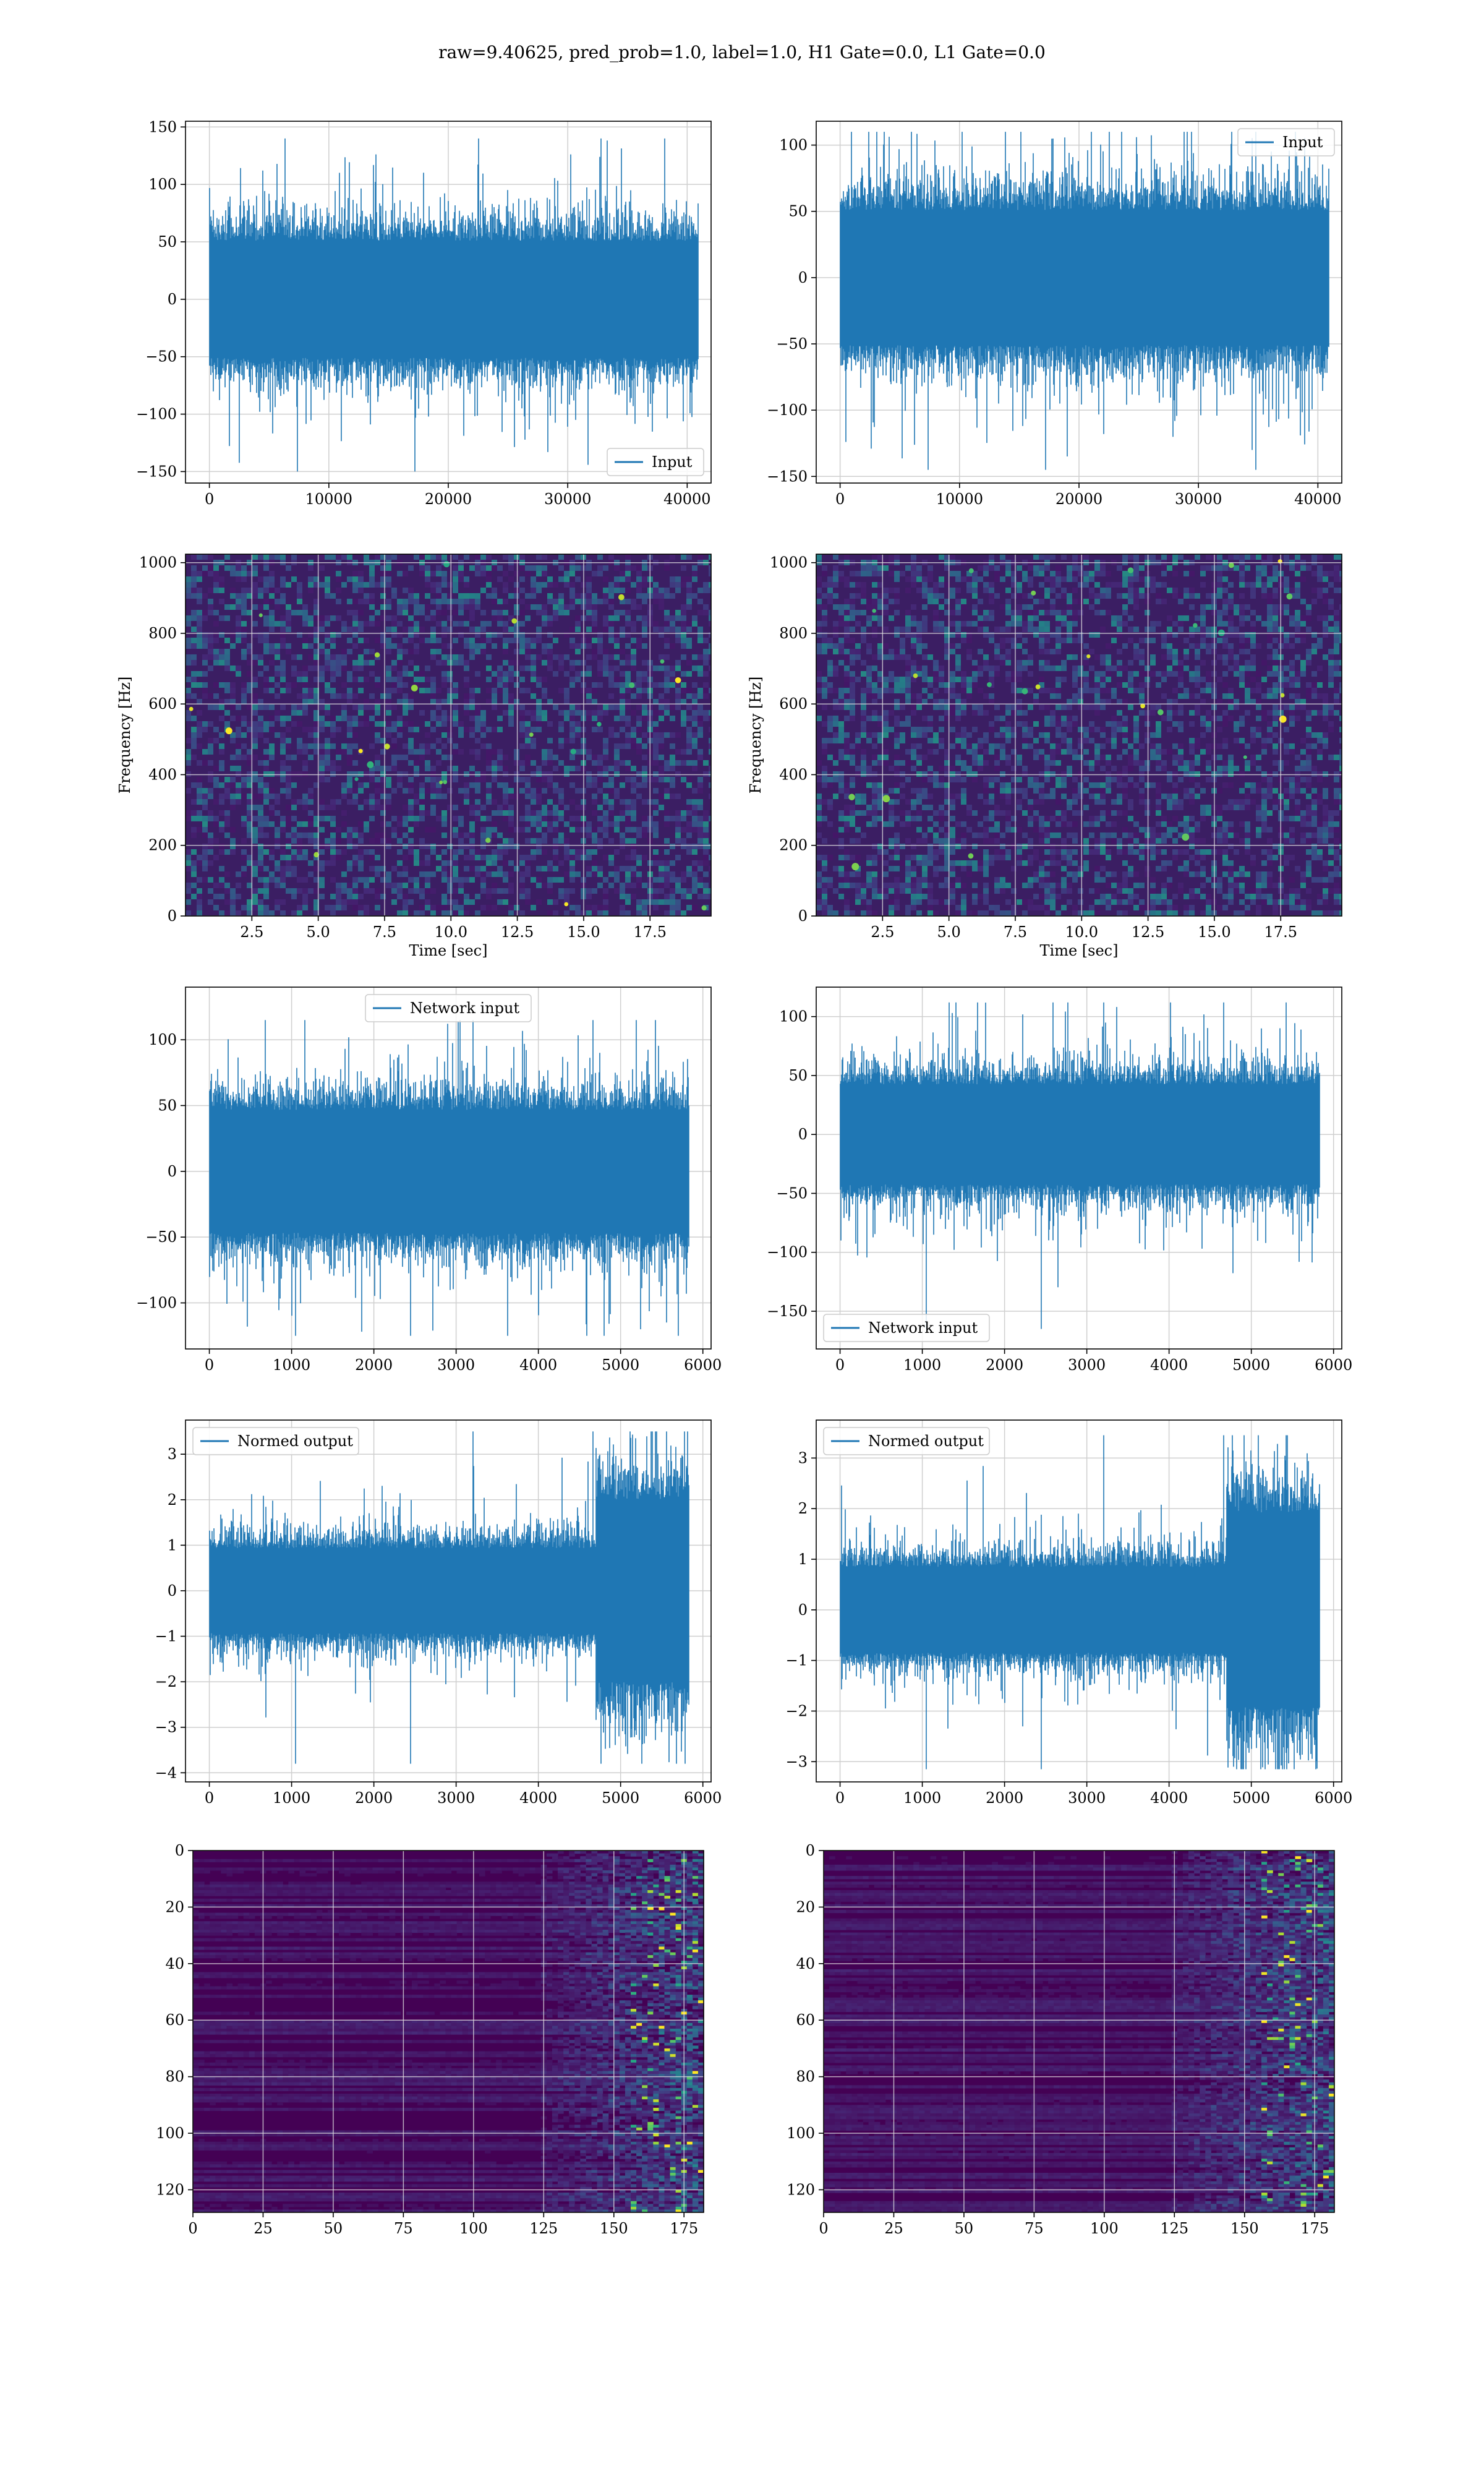  I want to click on h1-network-input-series-line, so click(449, 1178).